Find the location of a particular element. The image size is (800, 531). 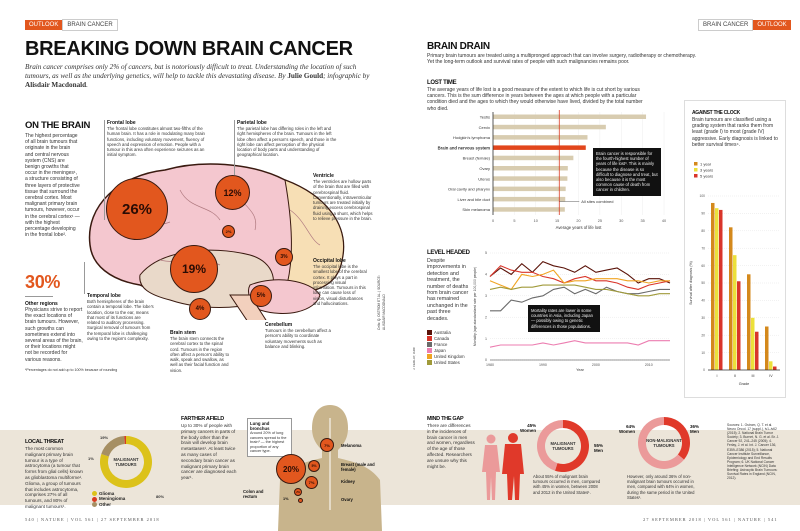

category-label: Testis is located at coordinates (485, 117).